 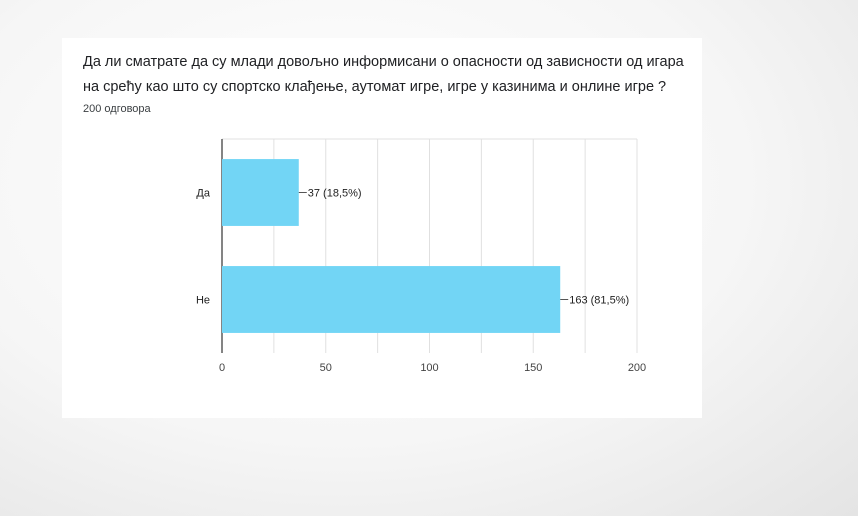 I want to click on x-tick-label: 0, so click(x=222, y=368).